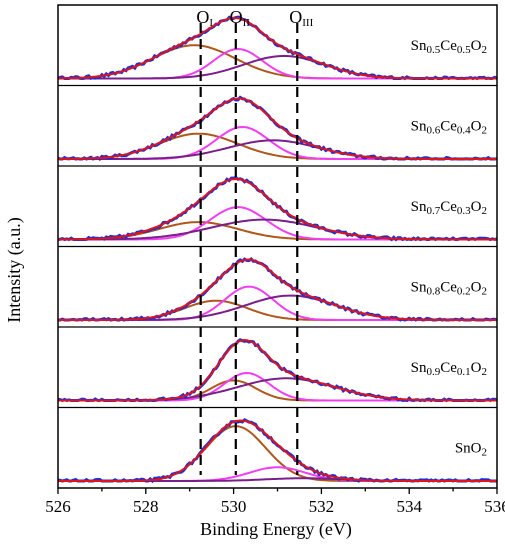  I want to click on x-axis-title: Binding Energy (eV), so click(276, 529).